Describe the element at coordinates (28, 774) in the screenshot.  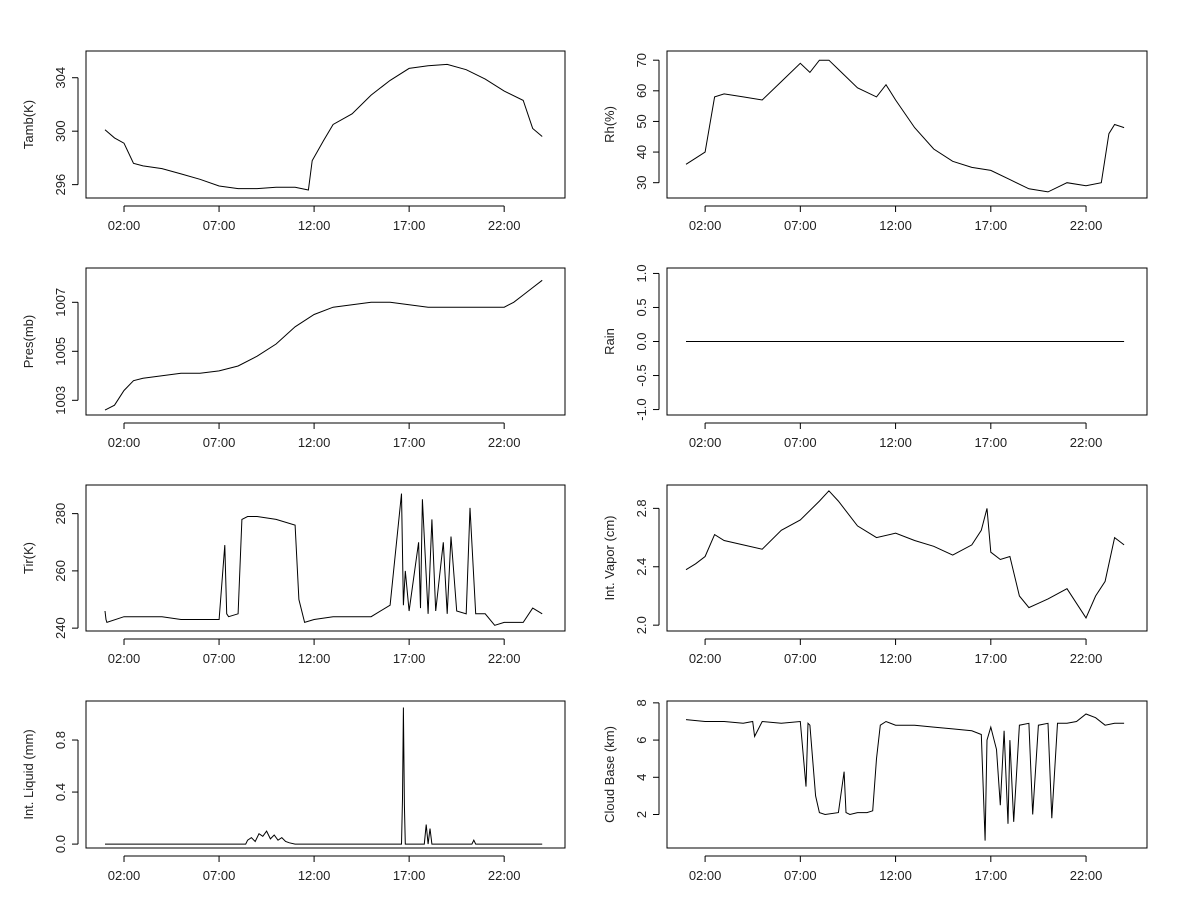
I see `y-axis-title: Int. Liquid (mm)` at that location.